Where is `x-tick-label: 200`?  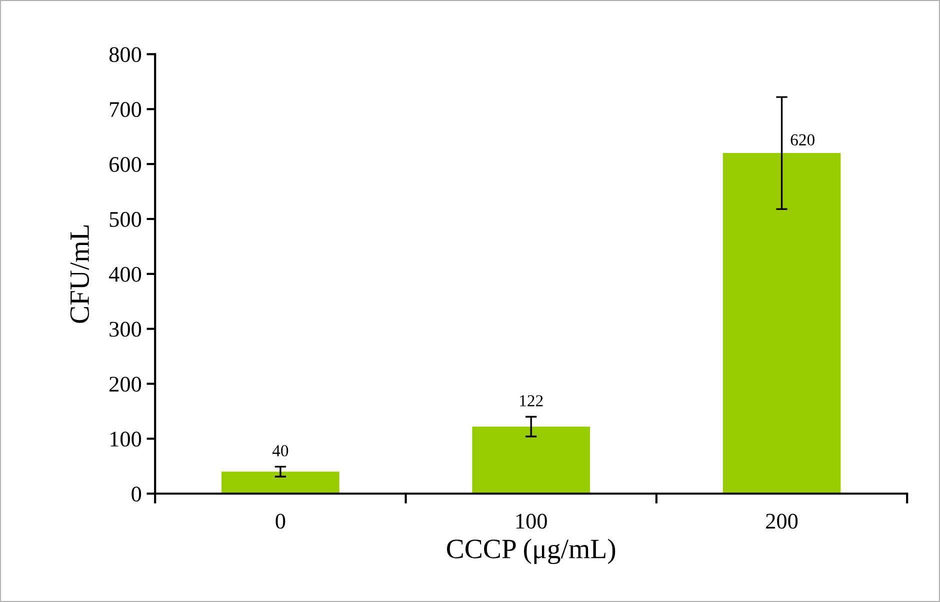 x-tick-label: 200 is located at coordinates (782, 521).